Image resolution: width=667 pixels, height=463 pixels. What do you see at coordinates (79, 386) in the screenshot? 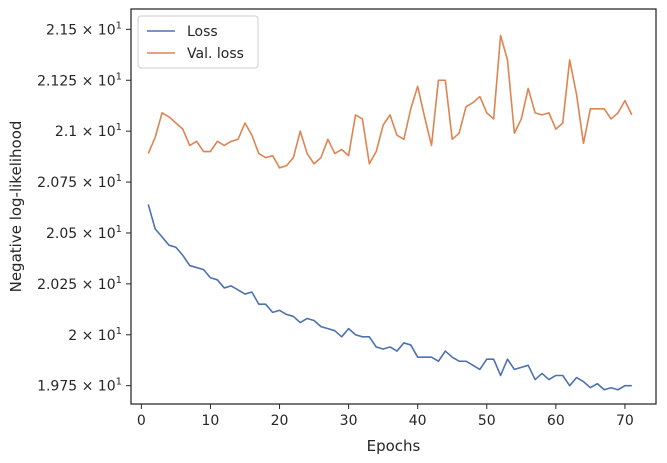
I see `y-tick-label: 1.975 × 10¹` at bounding box center [79, 386].